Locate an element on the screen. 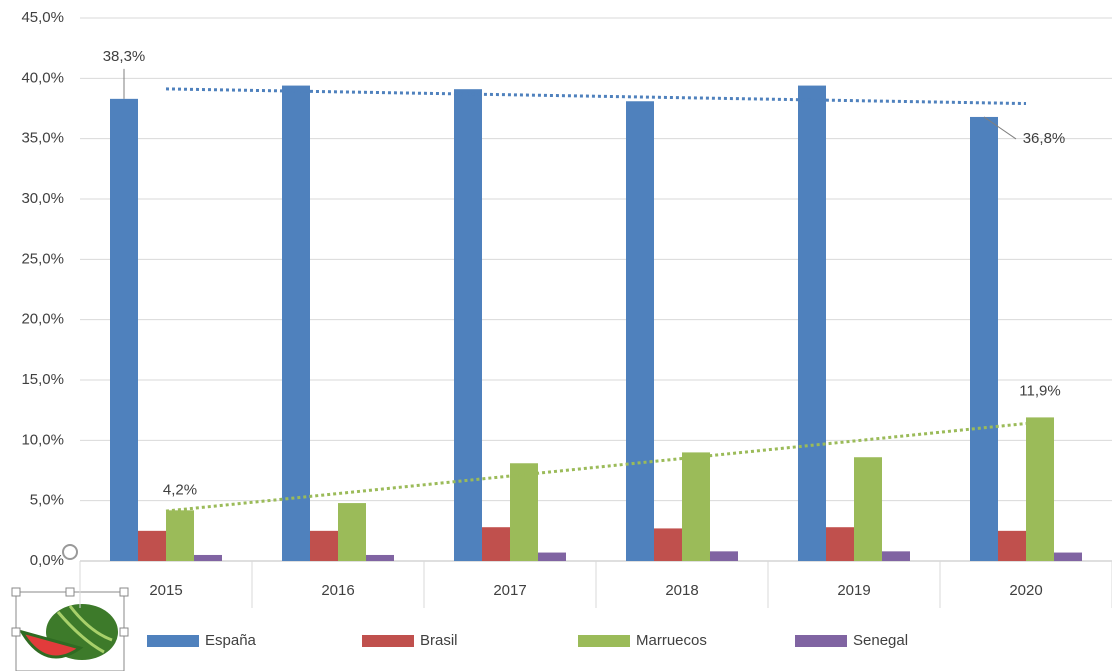 Image resolution: width=1112 pixels, height=671 pixels. rotate-handle is located at coordinates (70, 552).